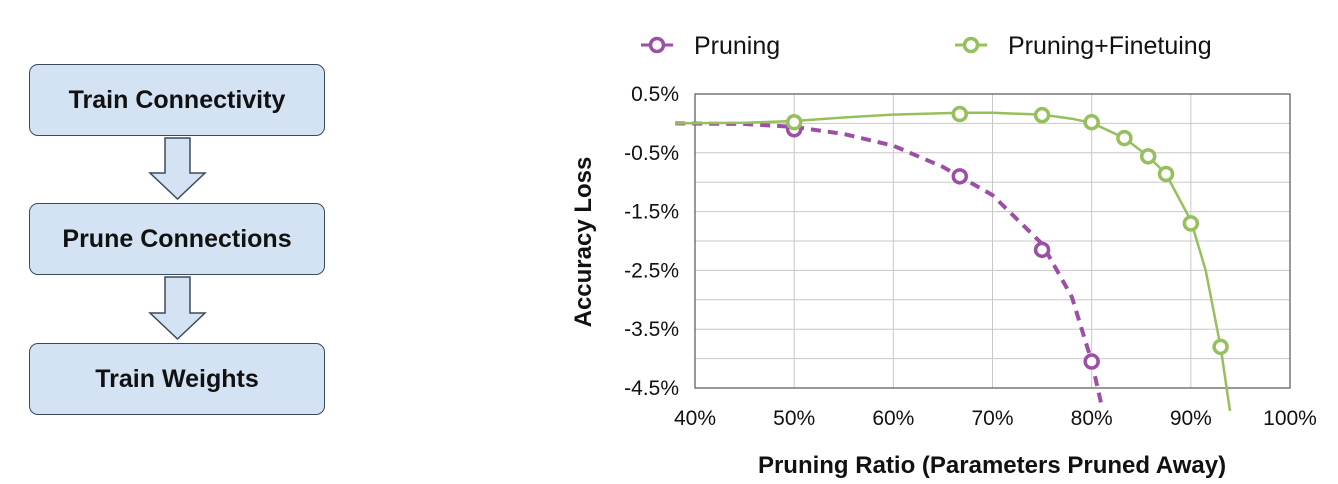  Describe the element at coordinates (737, 46) in the screenshot. I see `legend-label: Pruning` at that location.